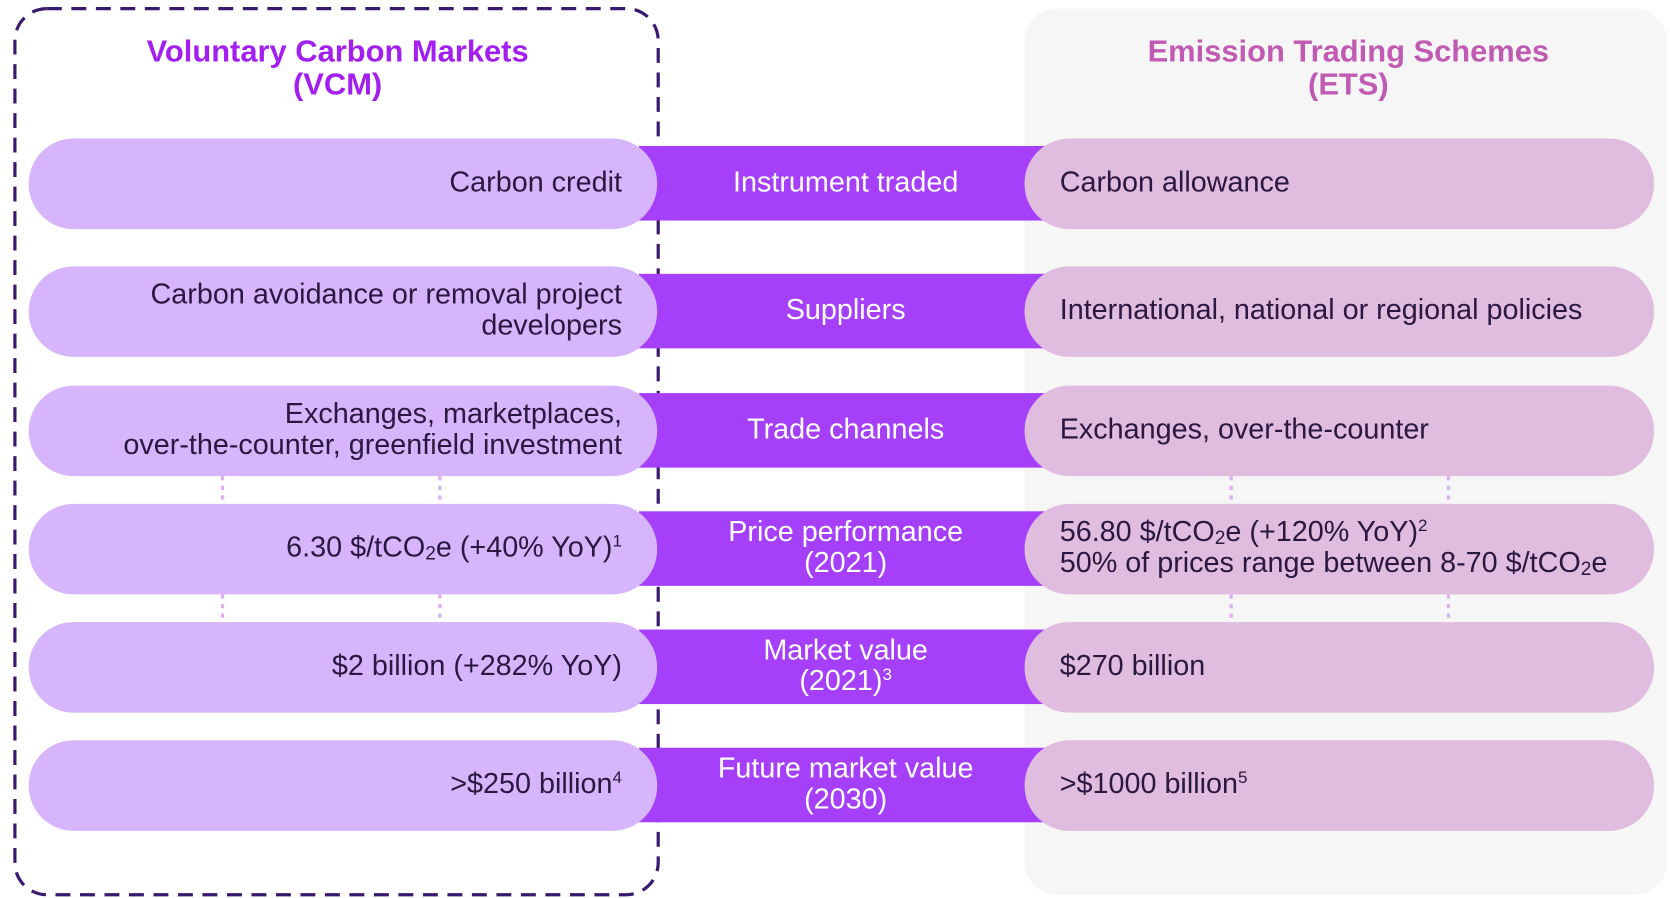  What do you see at coordinates (1349, 50) in the screenshot?
I see `ets-title: Emission Trading Schemes` at bounding box center [1349, 50].